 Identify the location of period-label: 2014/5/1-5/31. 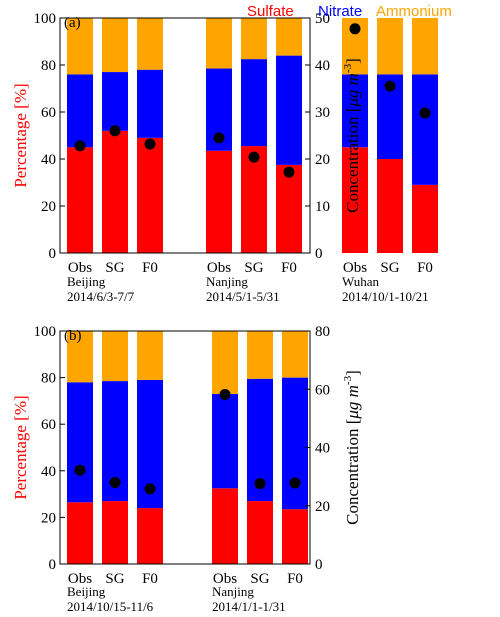
(243, 296).